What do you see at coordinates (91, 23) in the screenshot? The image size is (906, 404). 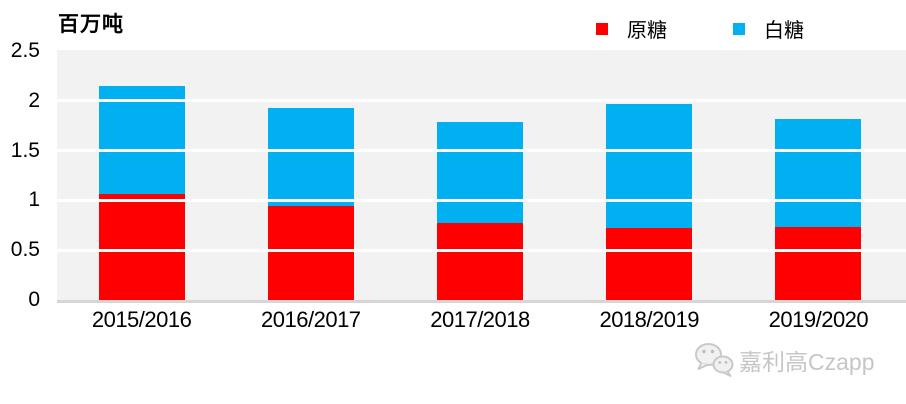 I see `y-axis-unit-label: 百万吨` at bounding box center [91, 23].